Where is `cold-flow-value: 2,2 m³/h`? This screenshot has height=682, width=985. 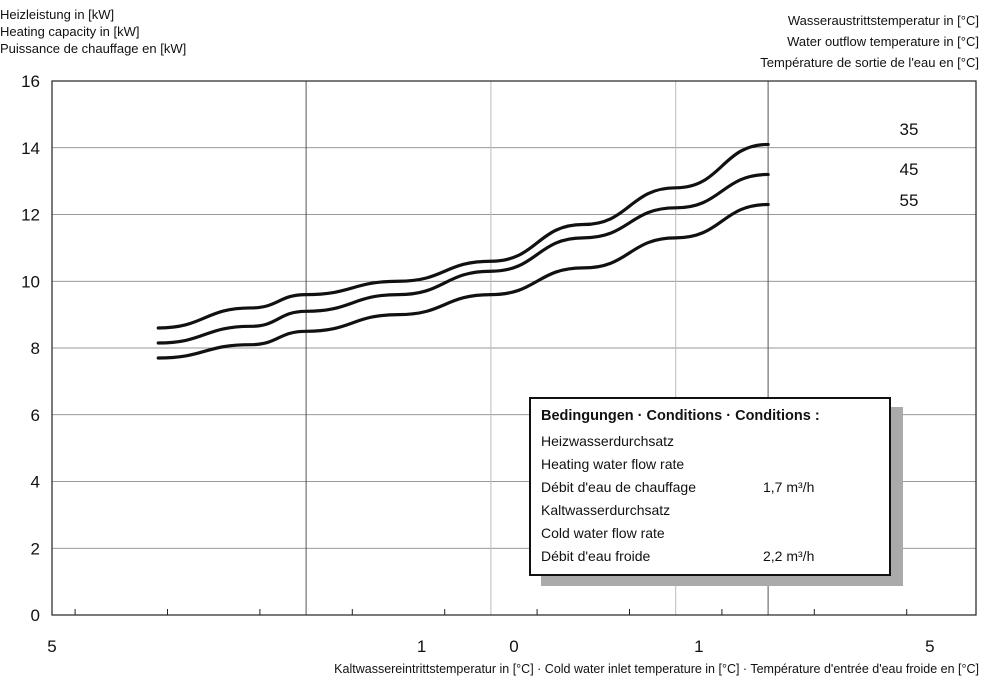
cold-flow-value: 2,2 m³/h is located at coordinates (789, 556).